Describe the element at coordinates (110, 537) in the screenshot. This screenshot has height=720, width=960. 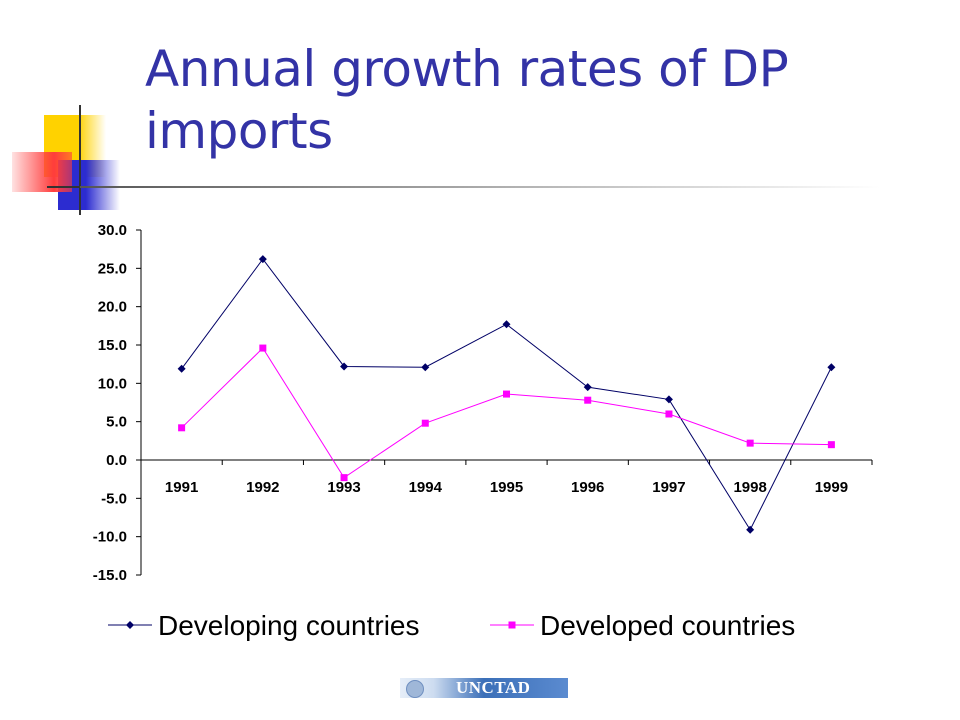
I see `y-tick-label: -10.0` at that location.